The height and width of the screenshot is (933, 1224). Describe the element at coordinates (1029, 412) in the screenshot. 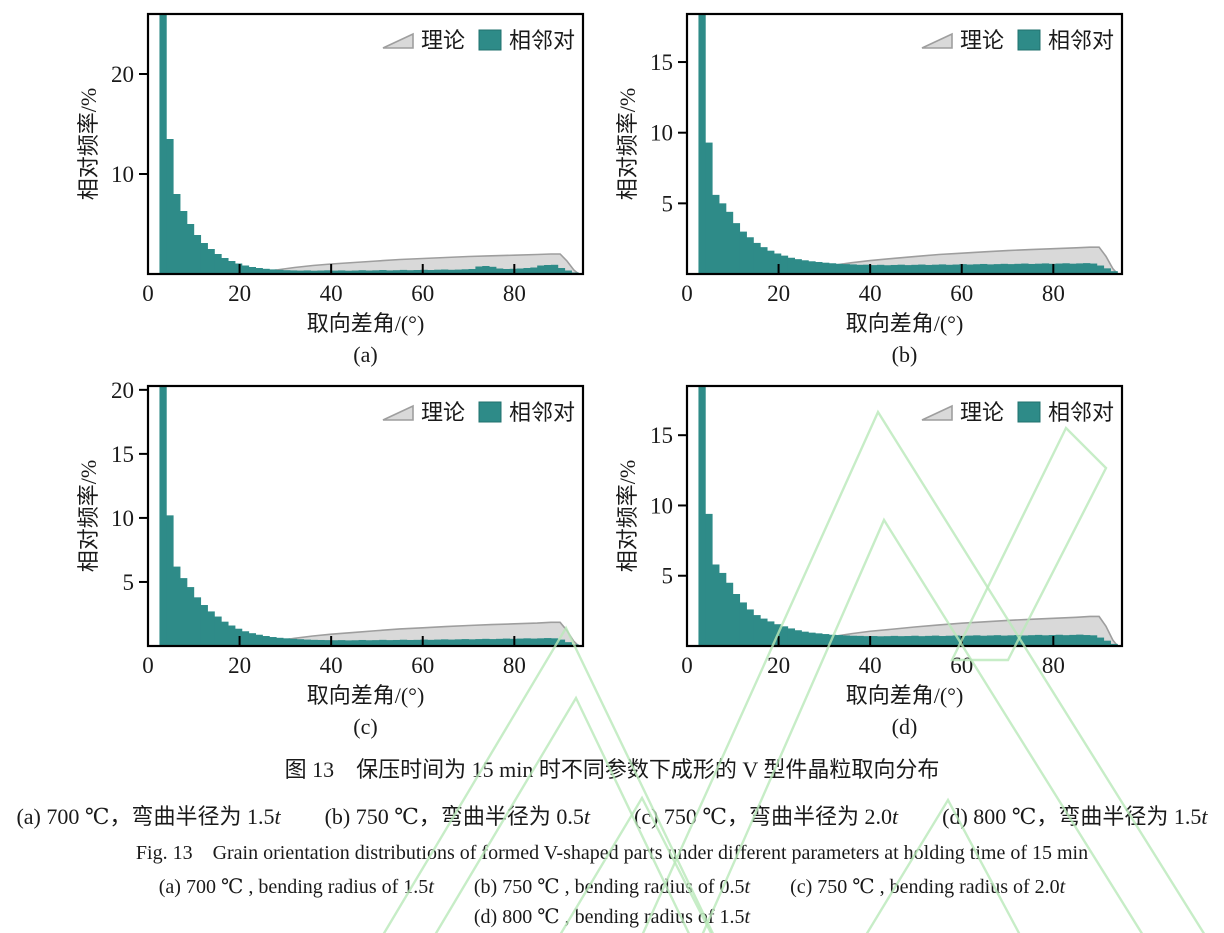

I see `legend-pairs-icon` at that location.